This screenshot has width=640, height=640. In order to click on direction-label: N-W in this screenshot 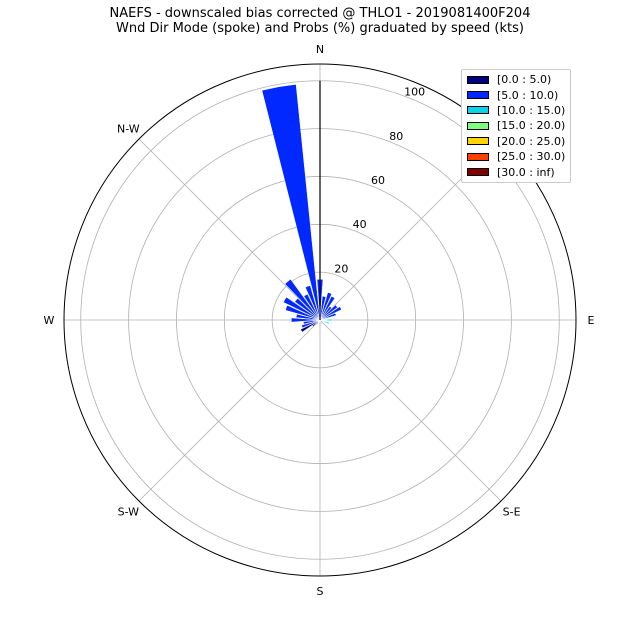, I will do `click(128, 128)`.